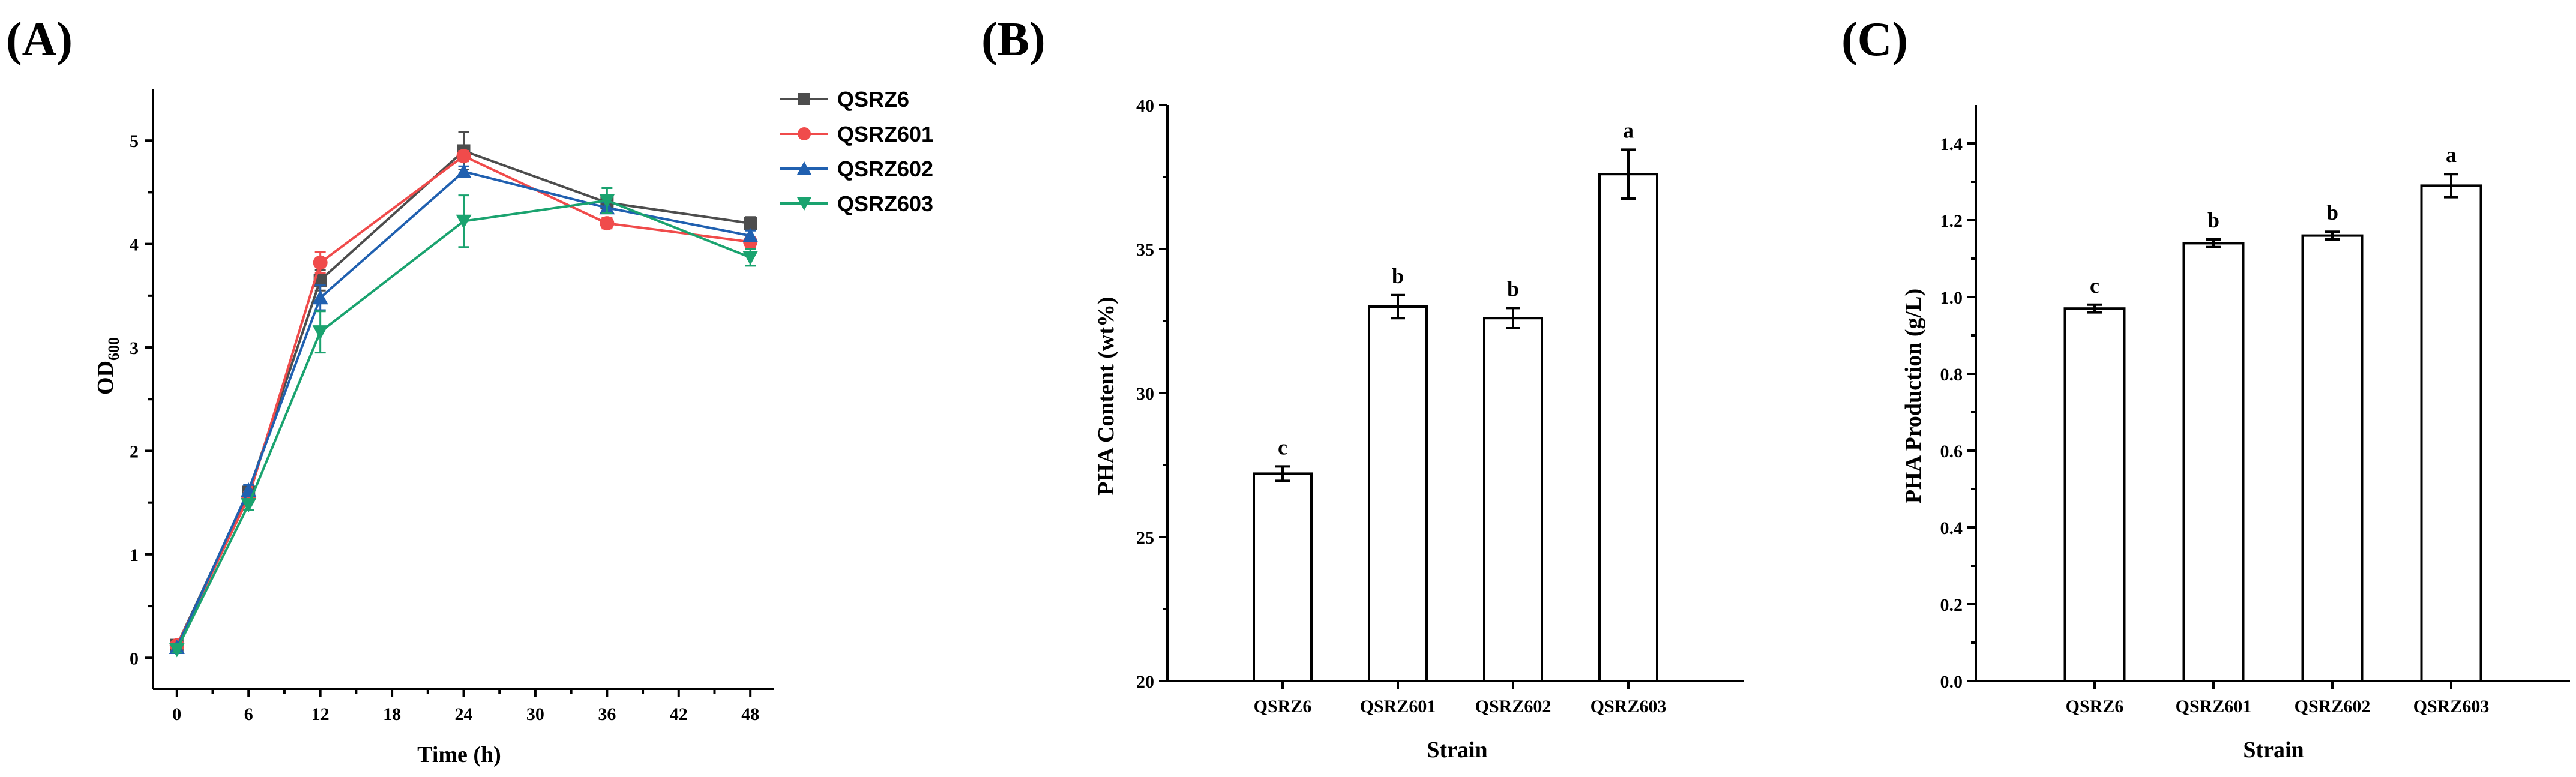  I want to click on panel-a-y-tick-label: 4, so click(134, 245).